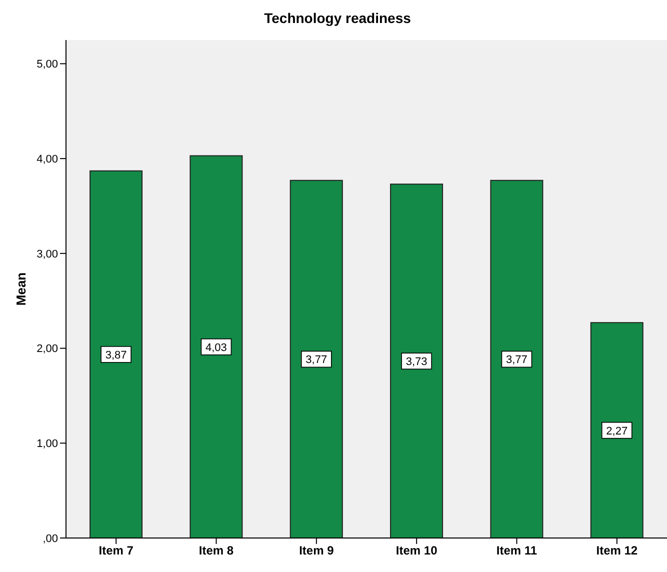  Describe the element at coordinates (47, 349) in the screenshot. I see `y-tick-label: 2,00` at that location.